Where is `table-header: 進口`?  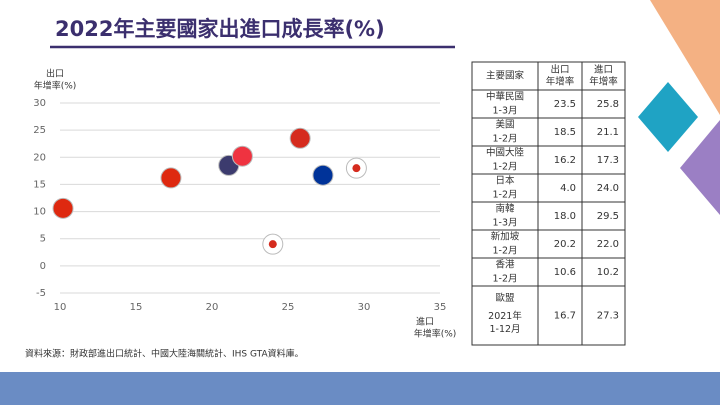 table-header: 進口 is located at coordinates (603, 70).